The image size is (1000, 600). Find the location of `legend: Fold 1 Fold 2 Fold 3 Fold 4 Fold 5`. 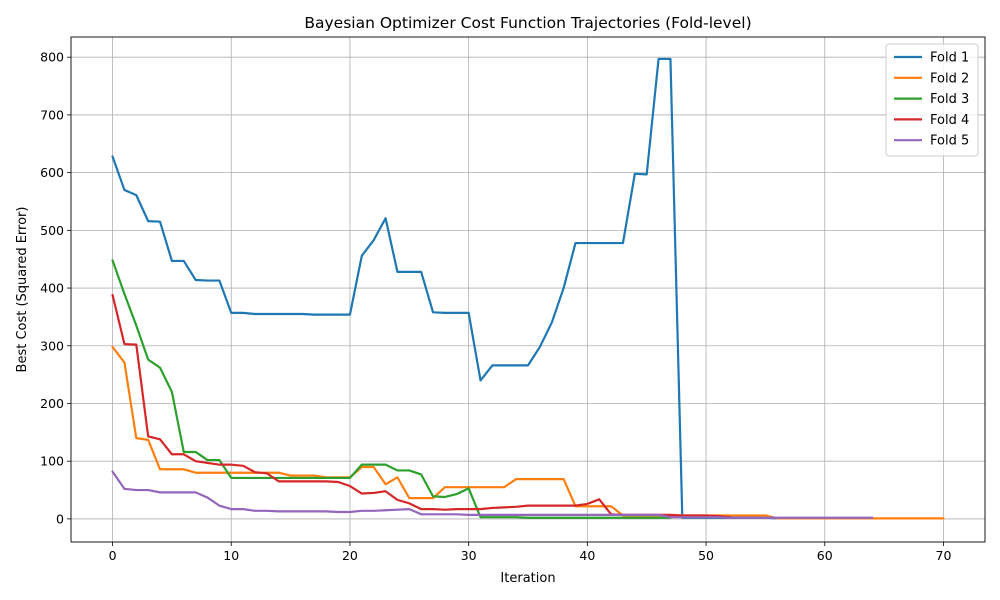

legend: Fold 1 Fold 2 Fold 3 Fold 4 Fold 5 is located at coordinates (932, 100).